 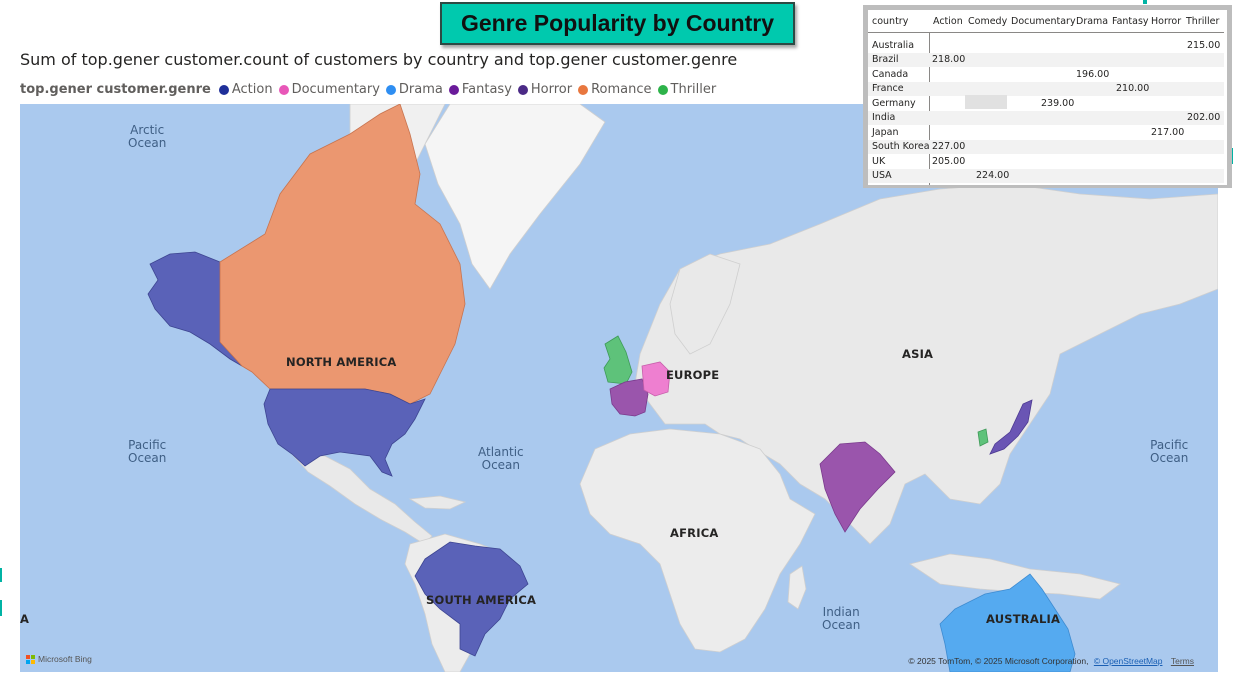 What do you see at coordinates (1130, 21) in the screenshot?
I see `column-header-fantasy: Fantasy` at bounding box center [1130, 21].